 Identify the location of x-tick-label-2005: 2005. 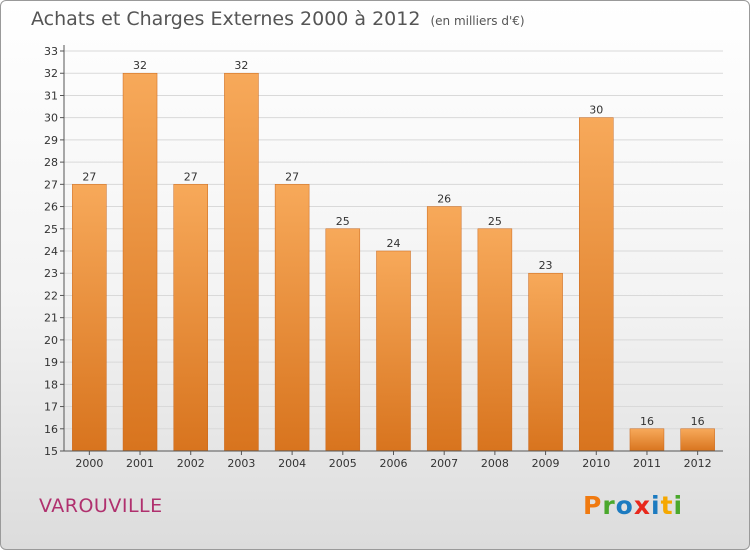
(343, 463).